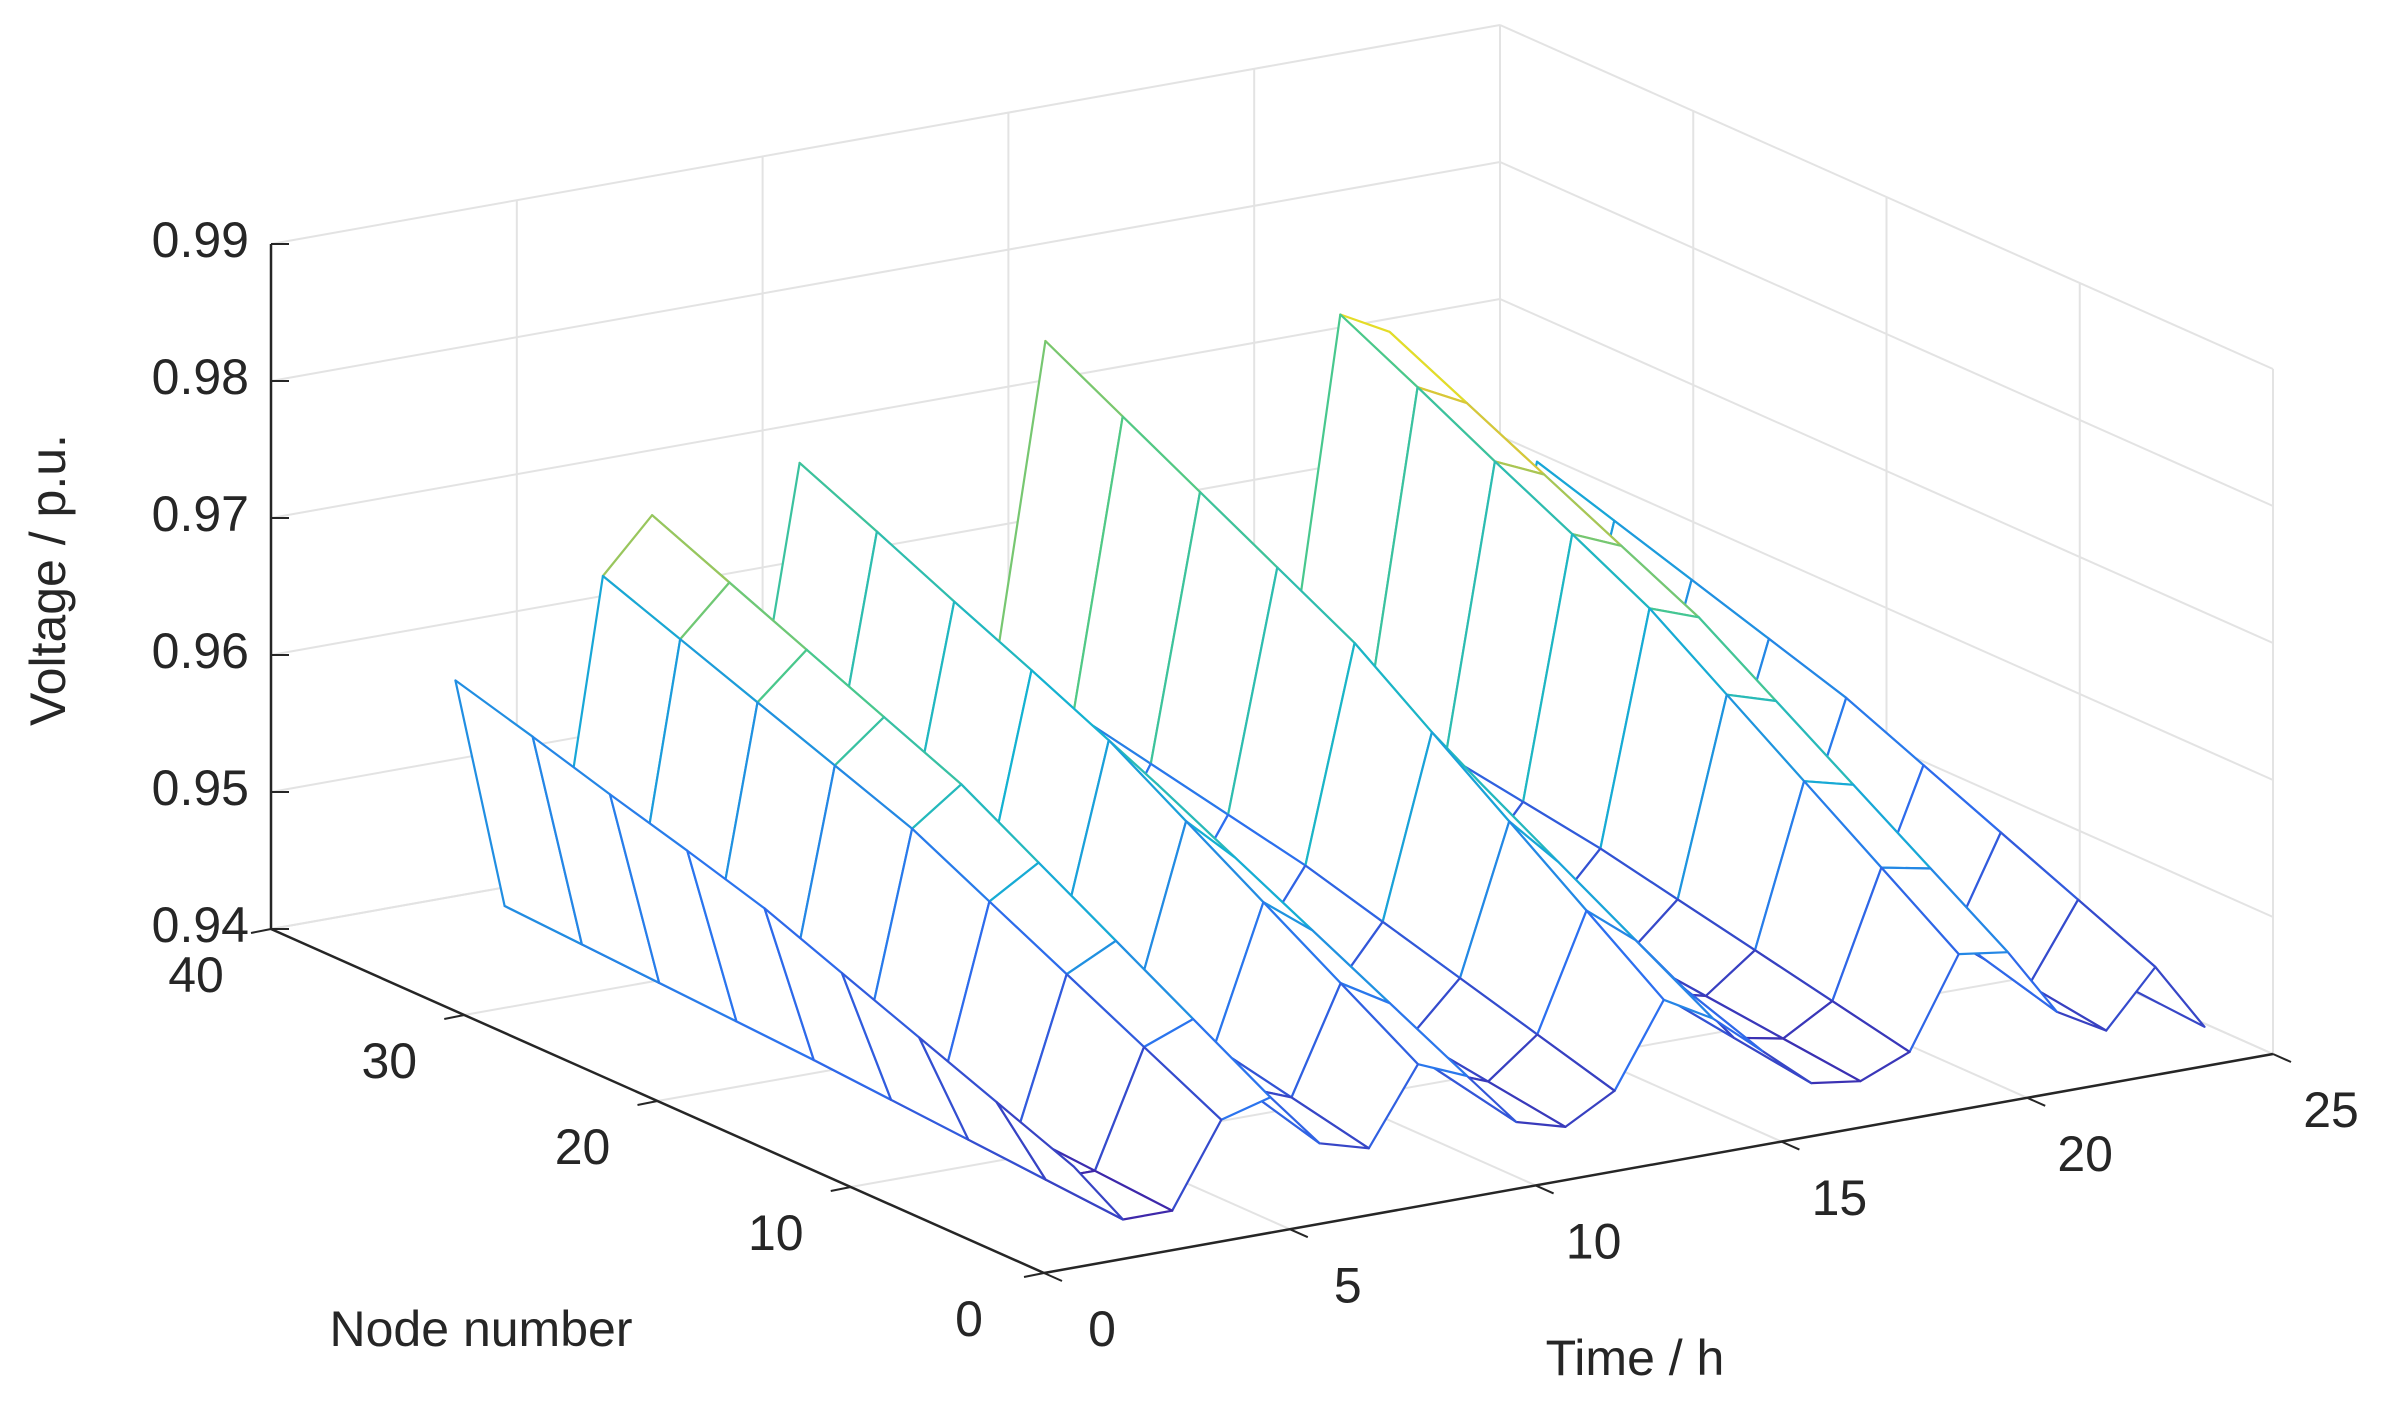 Image resolution: width=2395 pixels, height=1411 pixels. What do you see at coordinates (776, 1233) in the screenshot?
I see `y-tick-label: 10` at bounding box center [776, 1233].